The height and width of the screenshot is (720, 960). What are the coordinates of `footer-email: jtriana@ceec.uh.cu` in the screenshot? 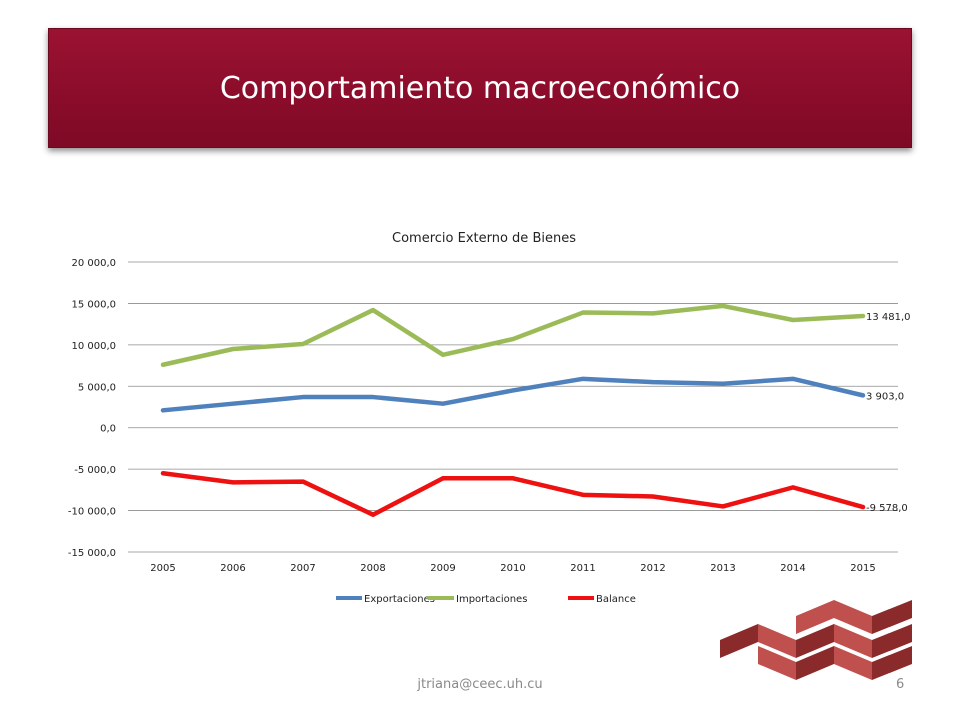 It's located at (480, 684).